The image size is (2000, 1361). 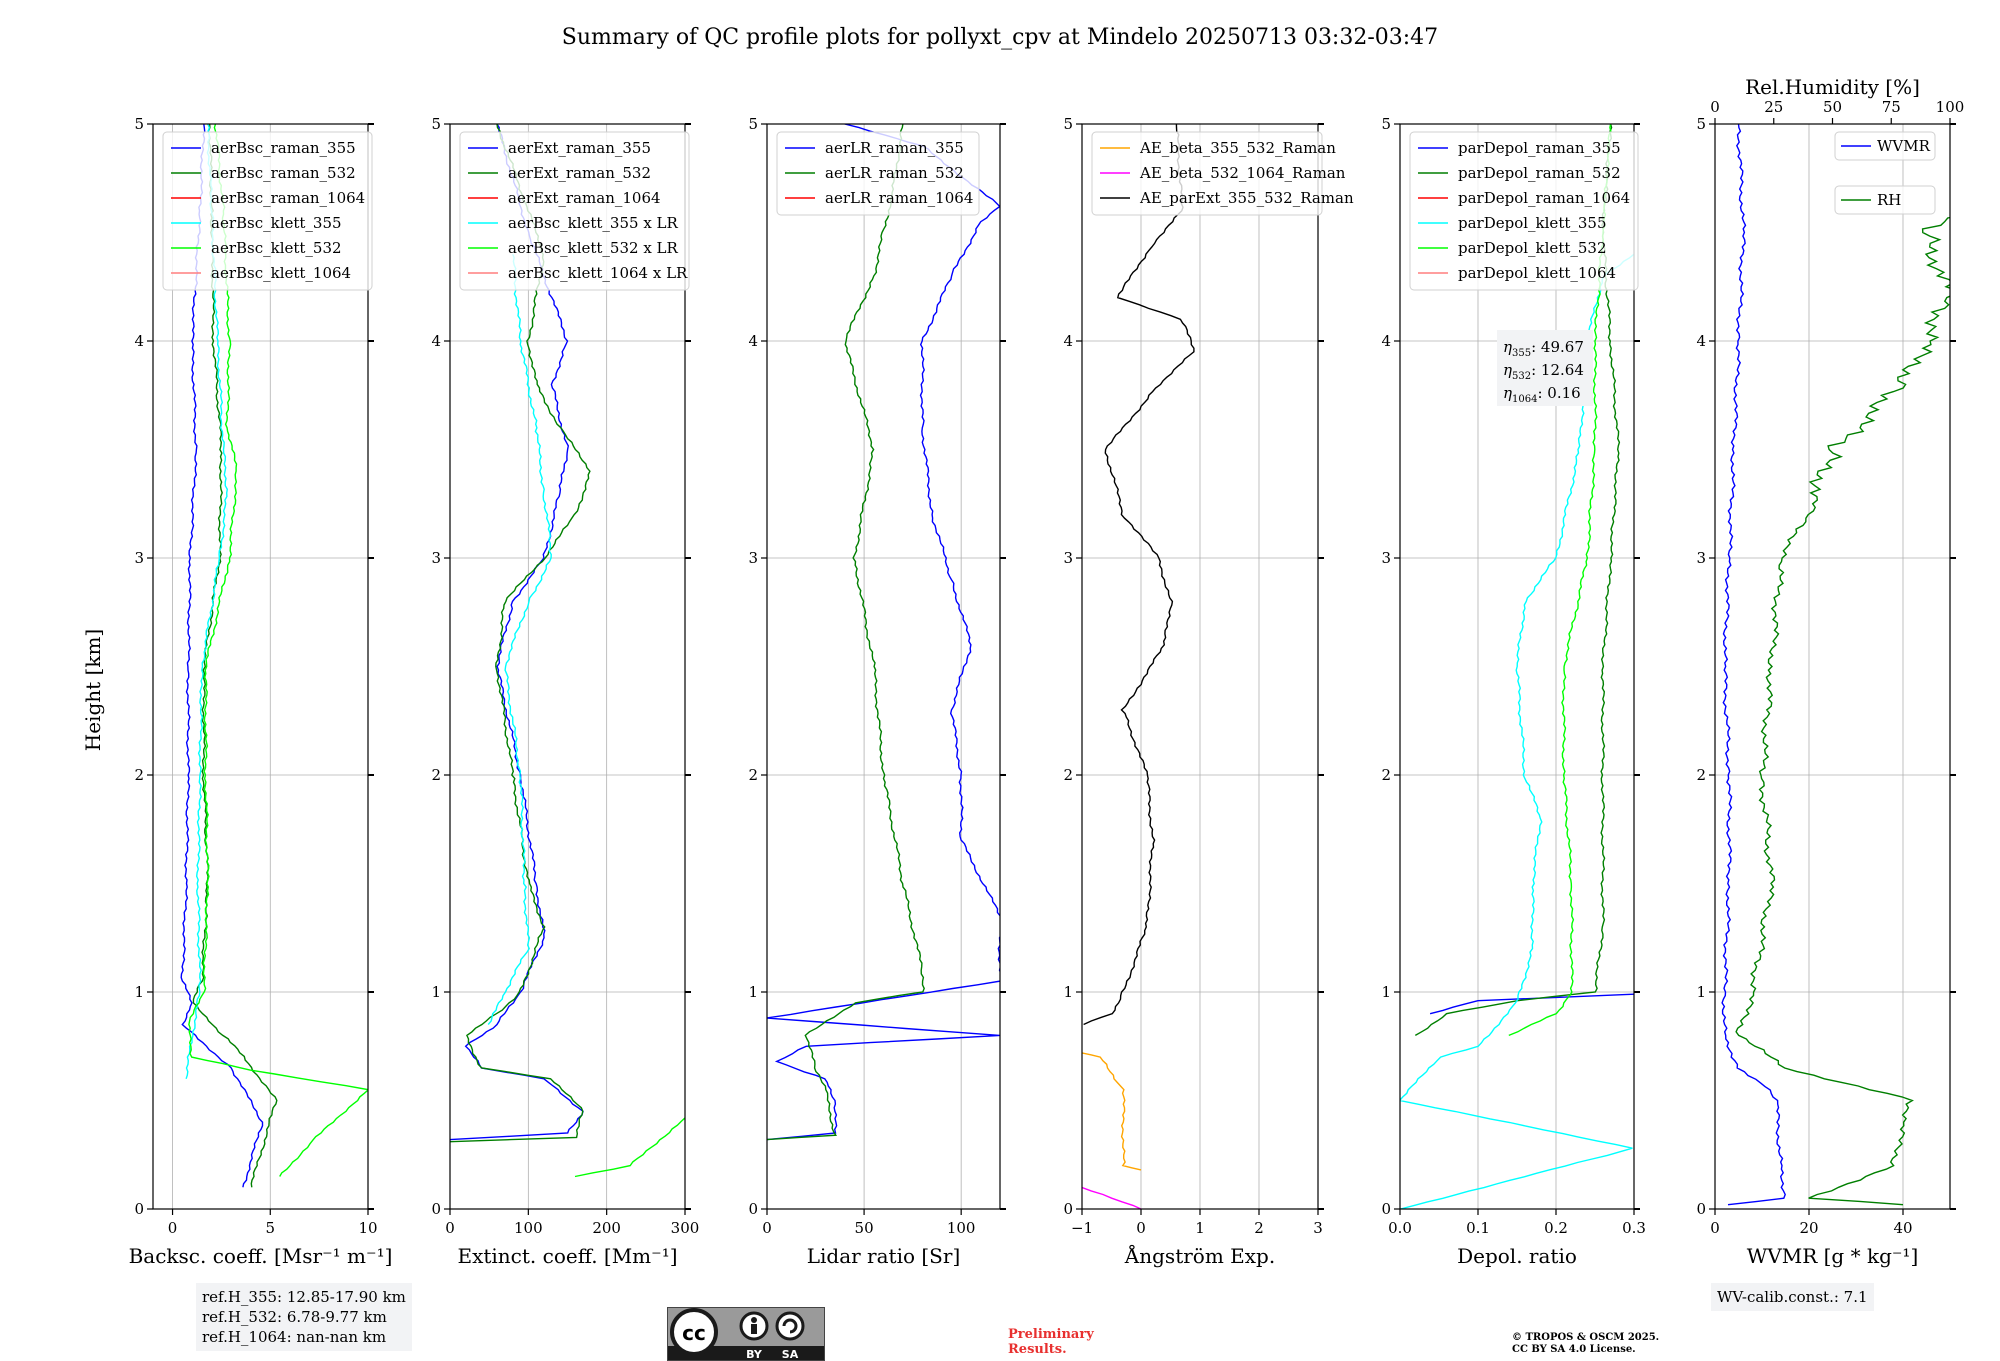 I want to click on legend-label: AE_beta_355_532_Raman, so click(x=1237, y=148).